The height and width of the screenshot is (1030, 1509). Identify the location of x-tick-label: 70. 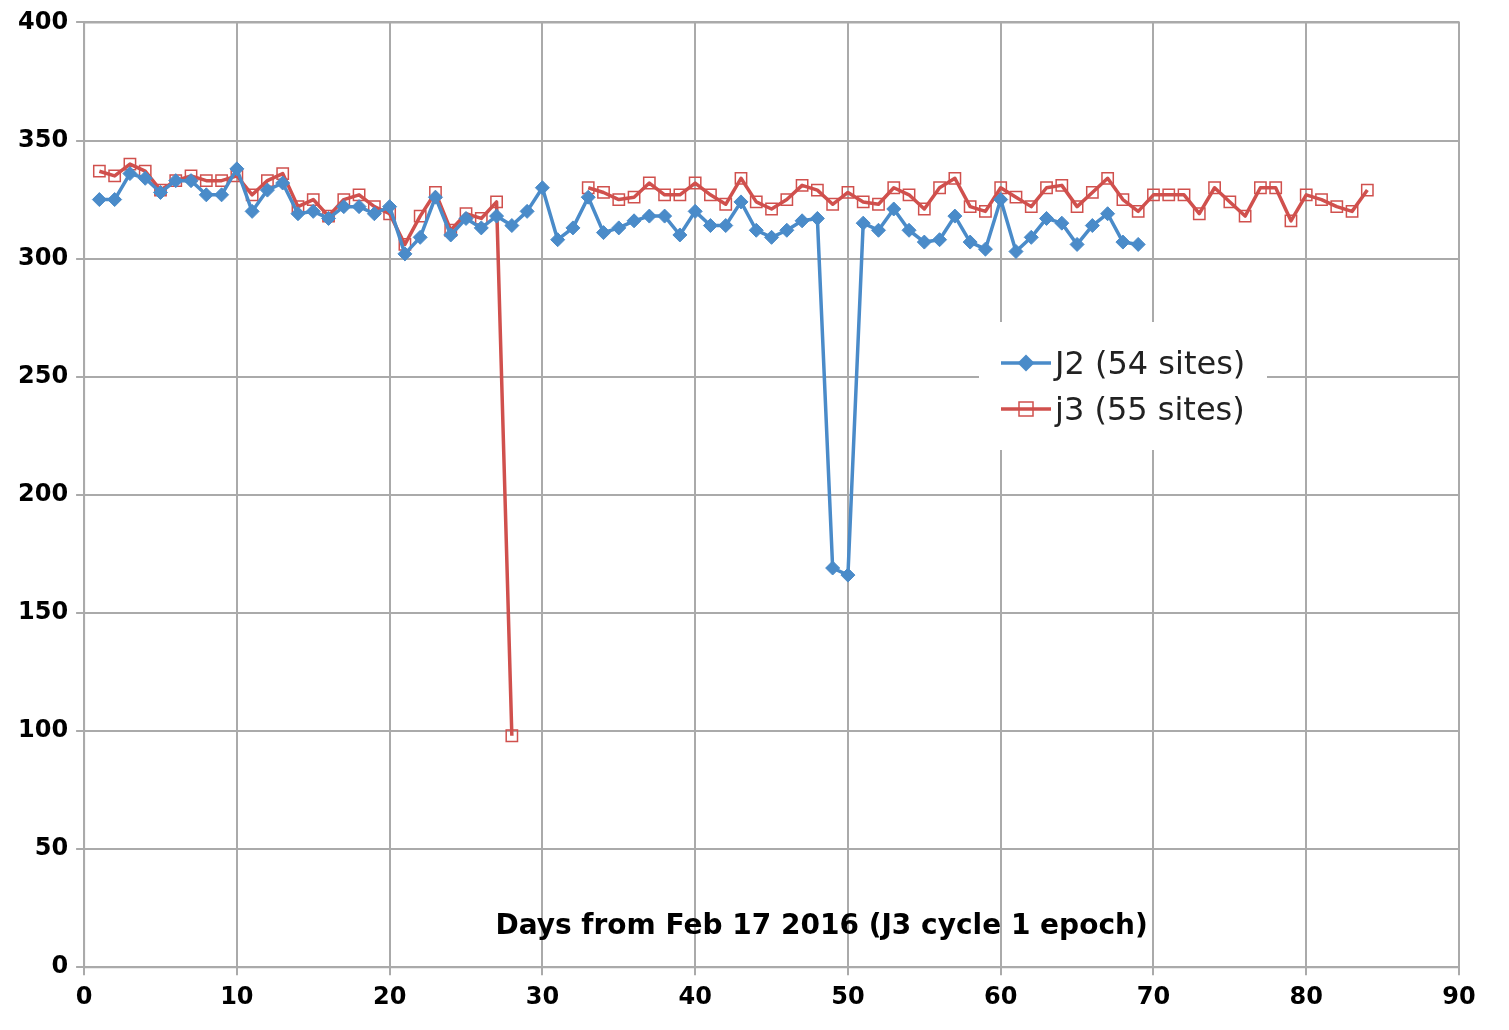
(1153, 995).